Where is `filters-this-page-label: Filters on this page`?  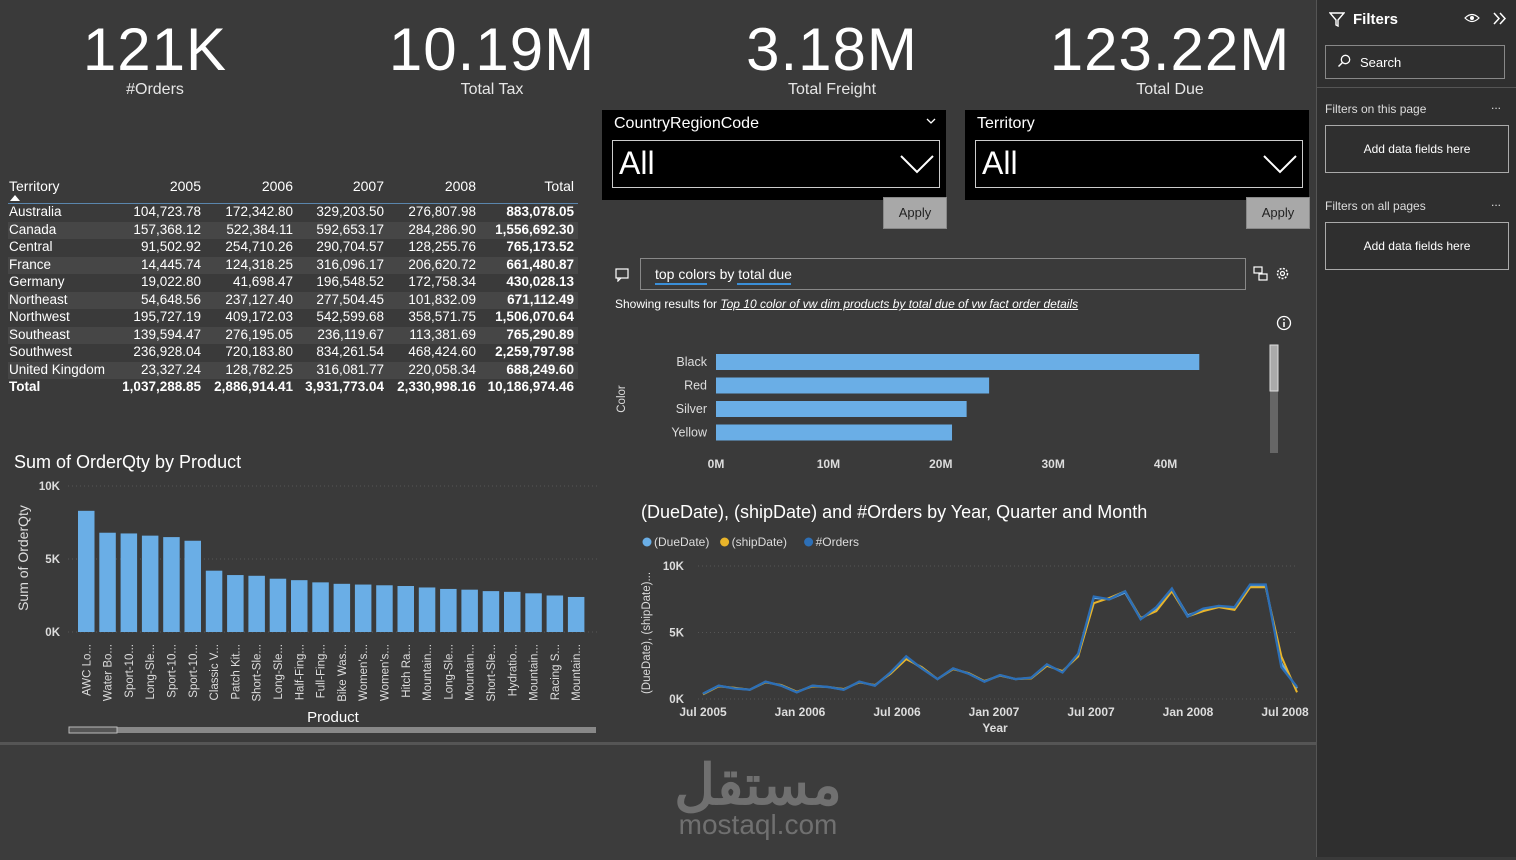 filters-this-page-label: Filters on this page is located at coordinates (1376, 109).